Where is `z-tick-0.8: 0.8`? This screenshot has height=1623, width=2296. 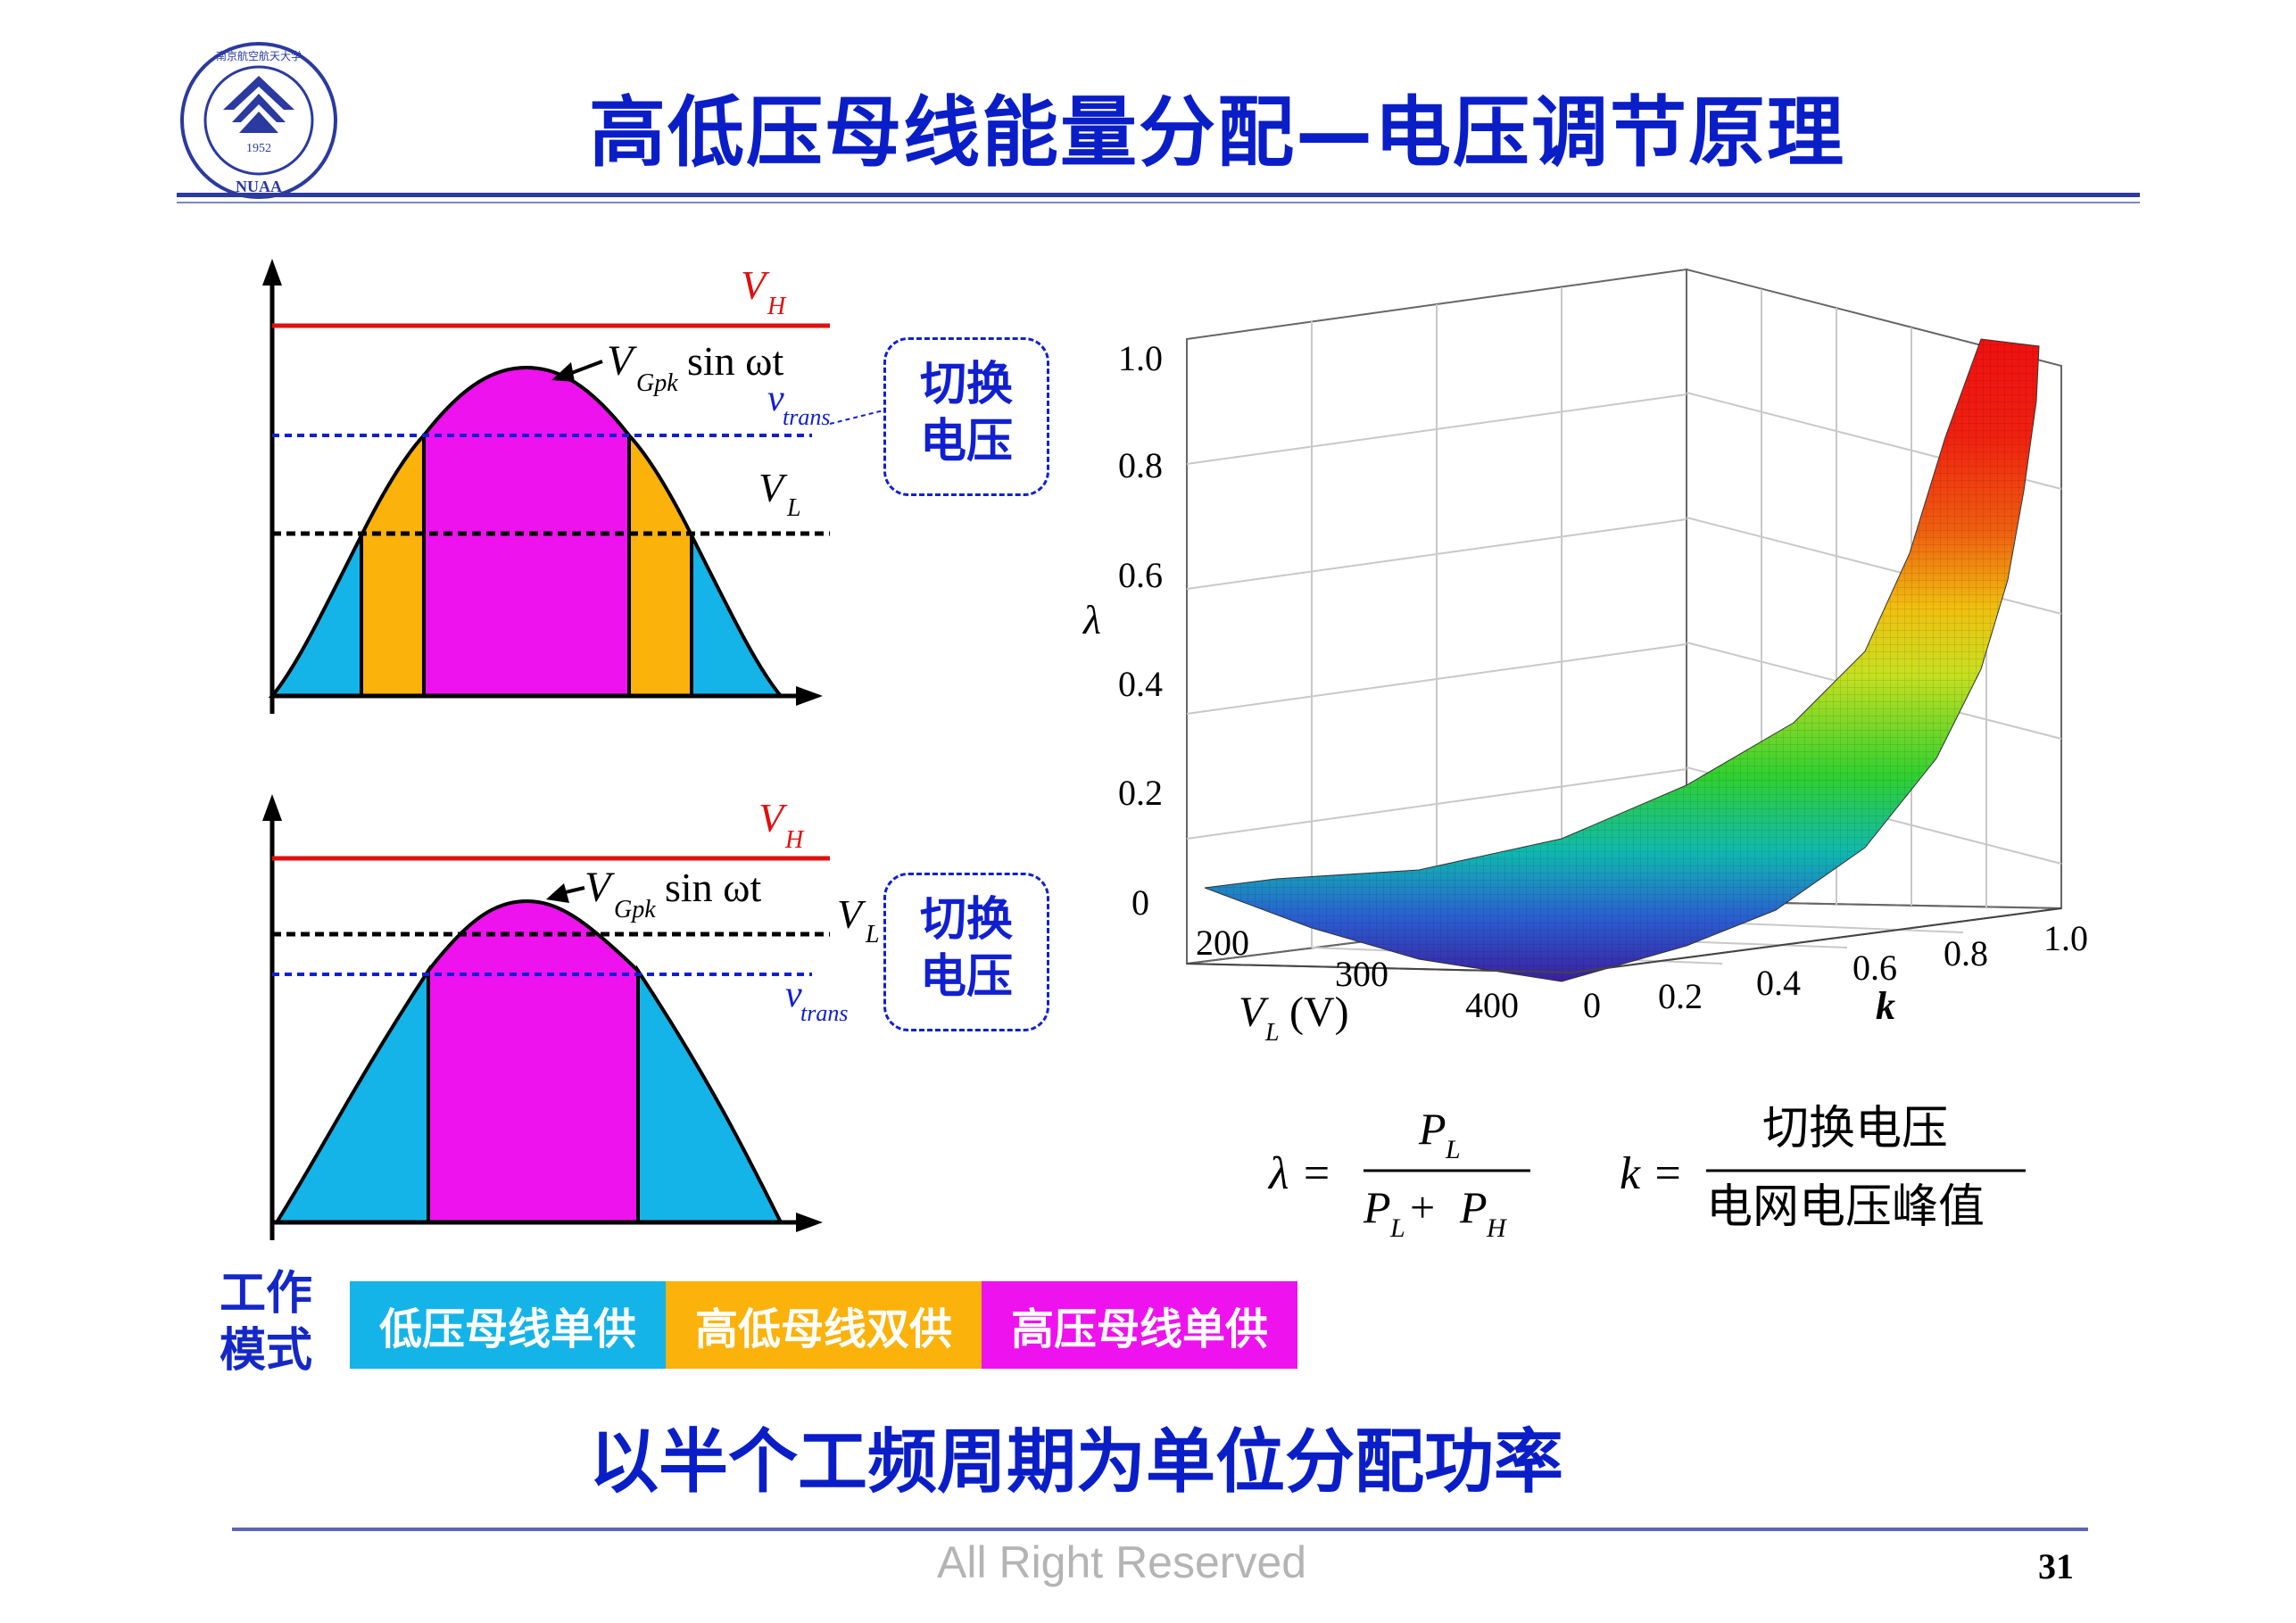 z-tick-0.8: 0.8 is located at coordinates (1140, 465).